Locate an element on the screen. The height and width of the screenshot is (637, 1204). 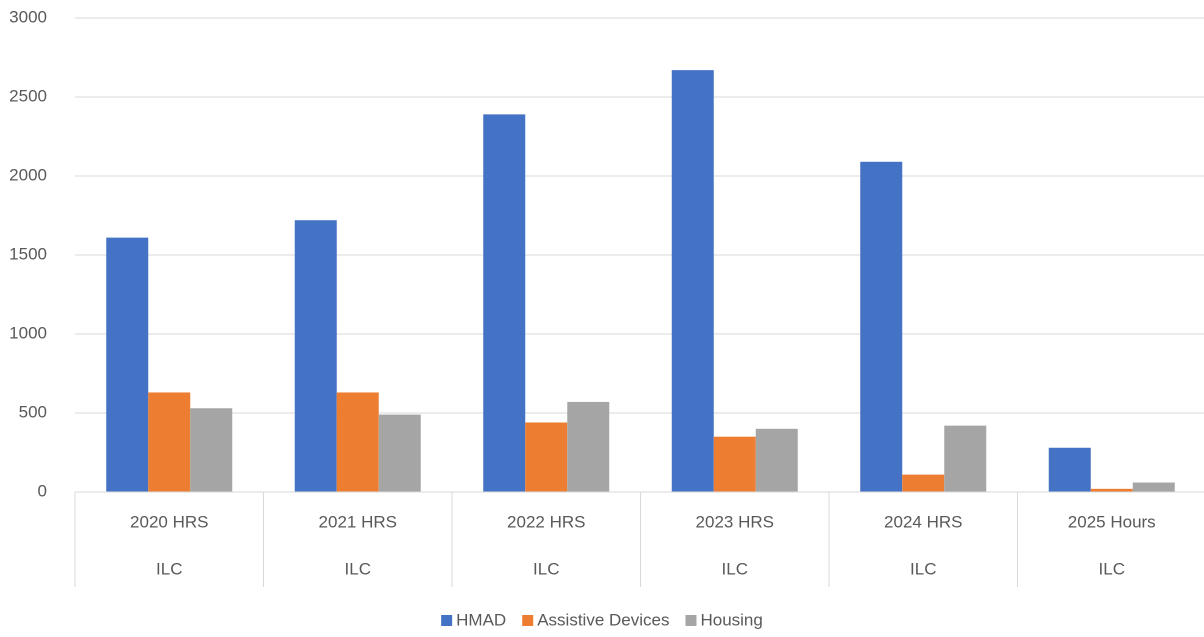
y-tick-label: 3000 is located at coordinates (28, 16).